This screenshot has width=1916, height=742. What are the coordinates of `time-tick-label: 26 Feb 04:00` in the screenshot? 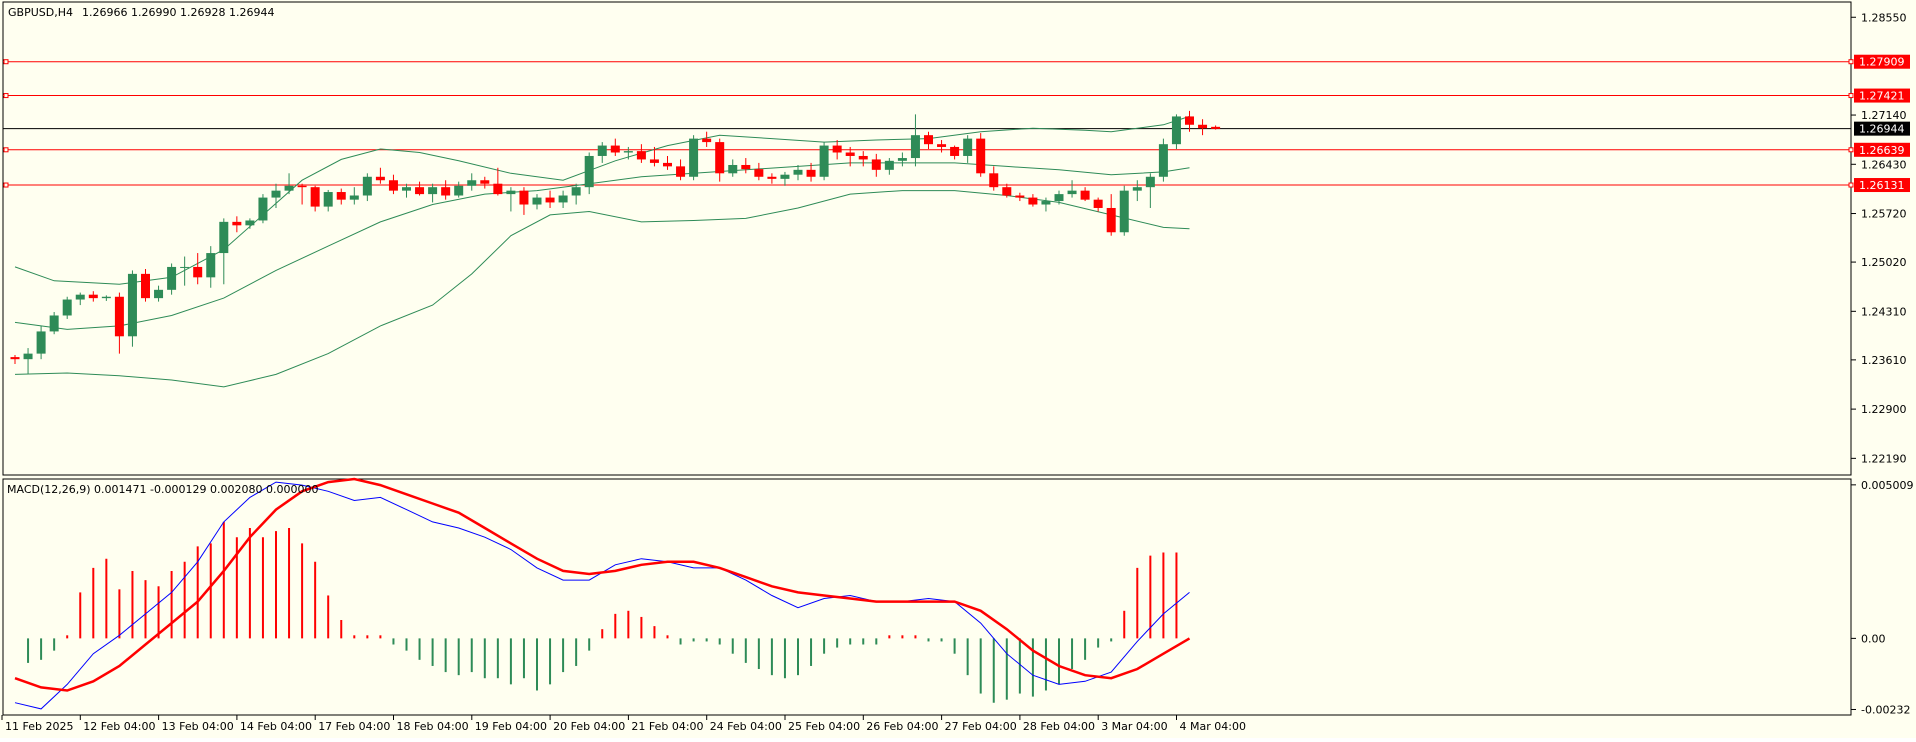 It's located at (902, 726).